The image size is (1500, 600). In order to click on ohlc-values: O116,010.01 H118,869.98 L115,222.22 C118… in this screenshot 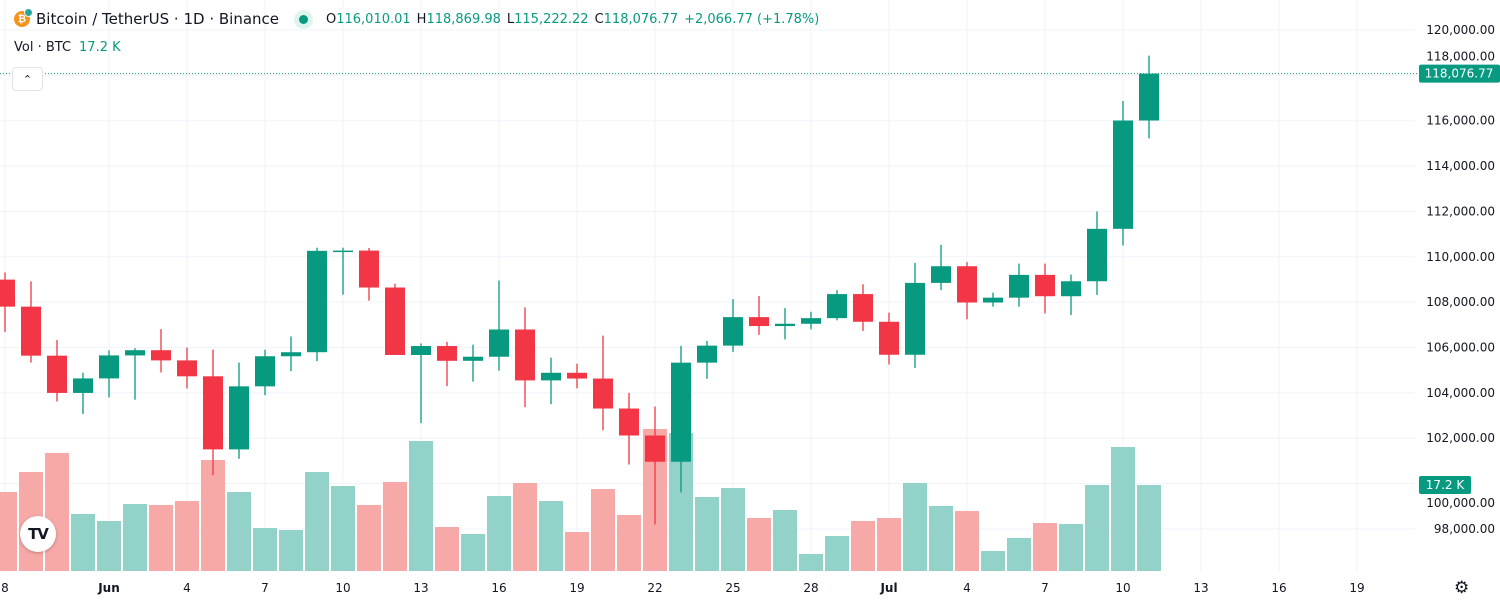, I will do `click(572, 19)`.